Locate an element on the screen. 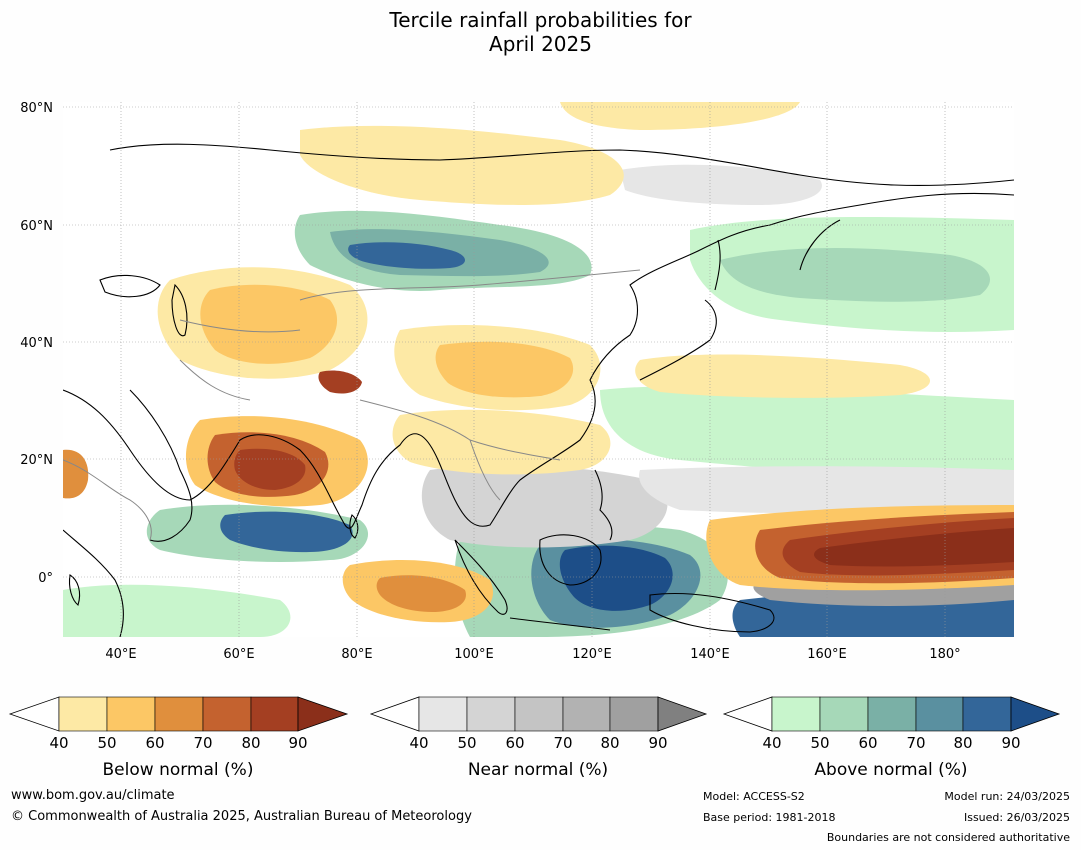 This screenshot has height=850, width=1081. region-pacific-mid-green is located at coordinates (807, 430).